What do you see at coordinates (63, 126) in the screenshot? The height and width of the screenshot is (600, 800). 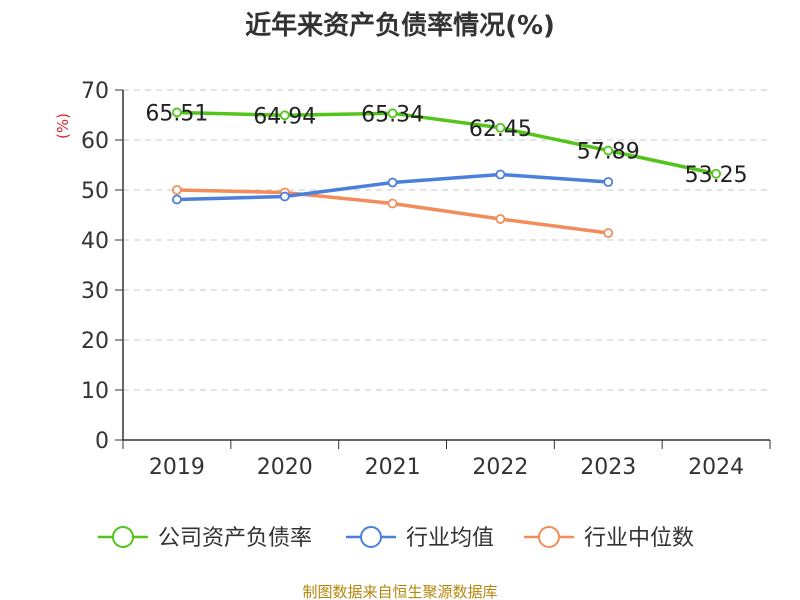 I see `y-axis-label: (%)` at bounding box center [63, 126].